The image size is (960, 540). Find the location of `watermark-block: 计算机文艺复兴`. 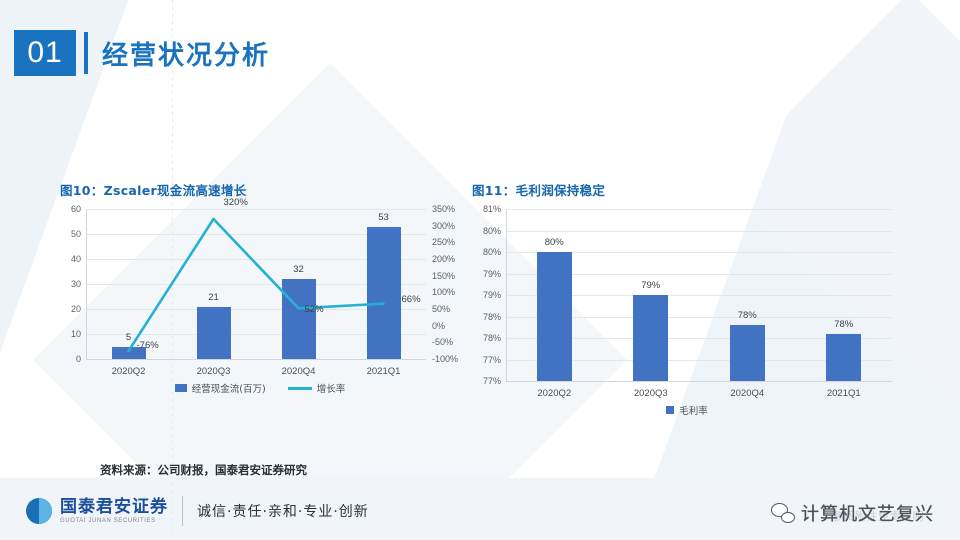

watermark-block: 计算机文艺复兴 is located at coordinates (852, 513).